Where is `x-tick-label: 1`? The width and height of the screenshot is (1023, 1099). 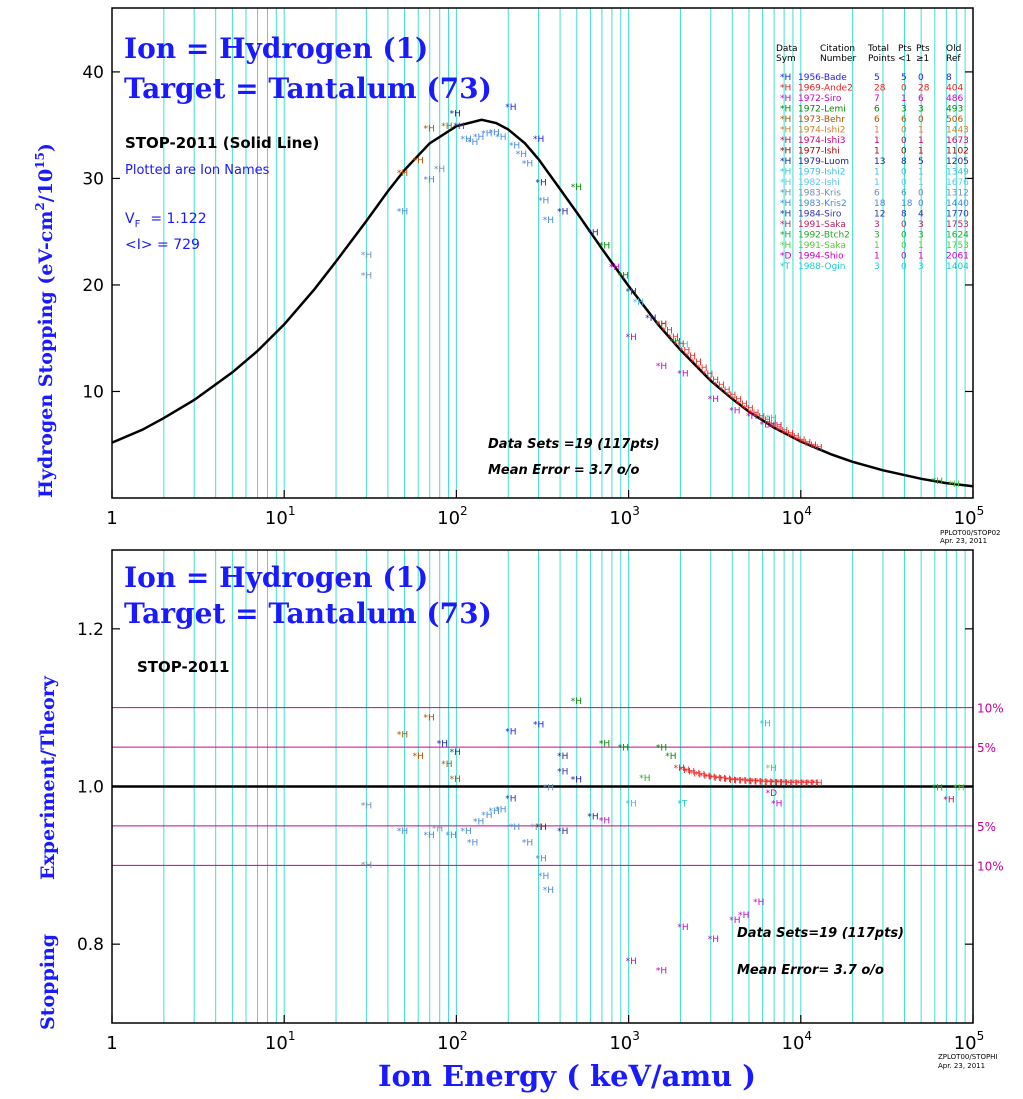
x-tick-label: 1 is located at coordinates (111, 518).